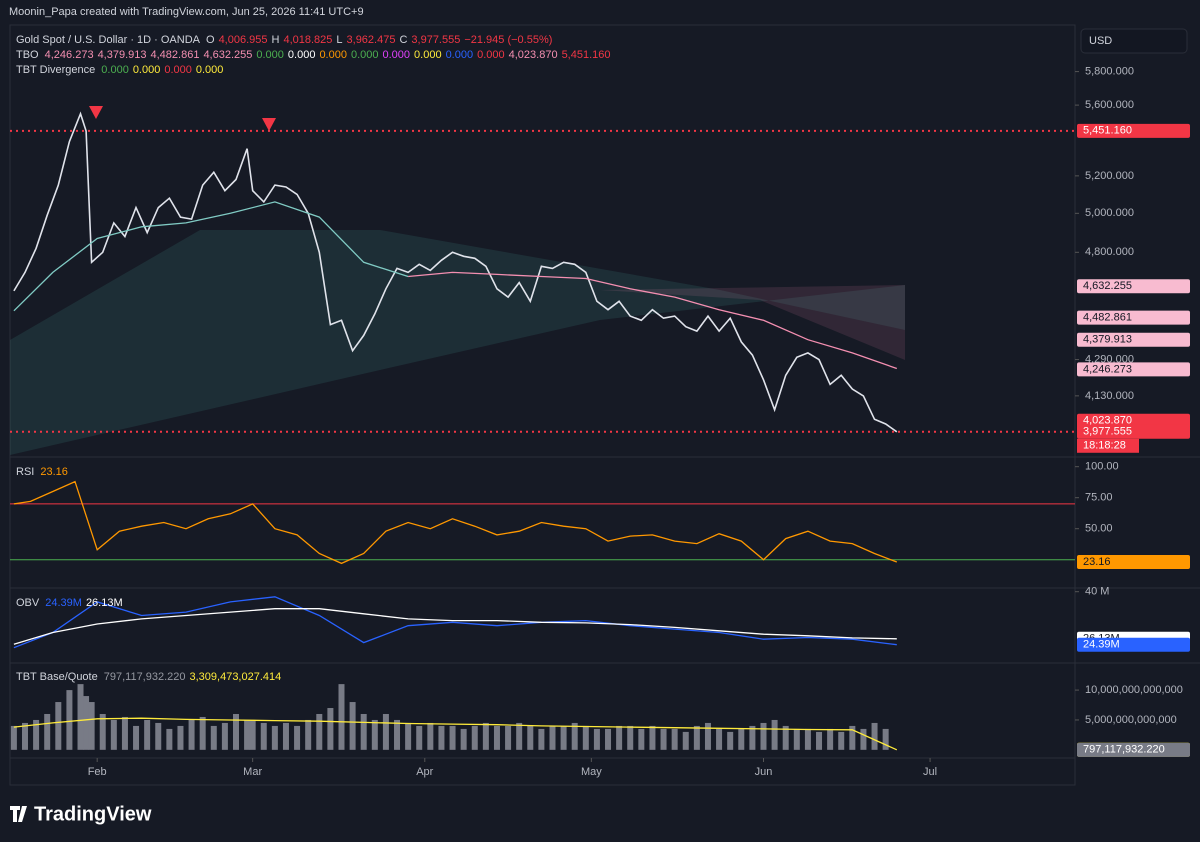 This screenshot has width=1200, height=842. What do you see at coordinates (1109, 396) in the screenshot?
I see `y-tick-label: 4,130.000` at bounding box center [1109, 396].